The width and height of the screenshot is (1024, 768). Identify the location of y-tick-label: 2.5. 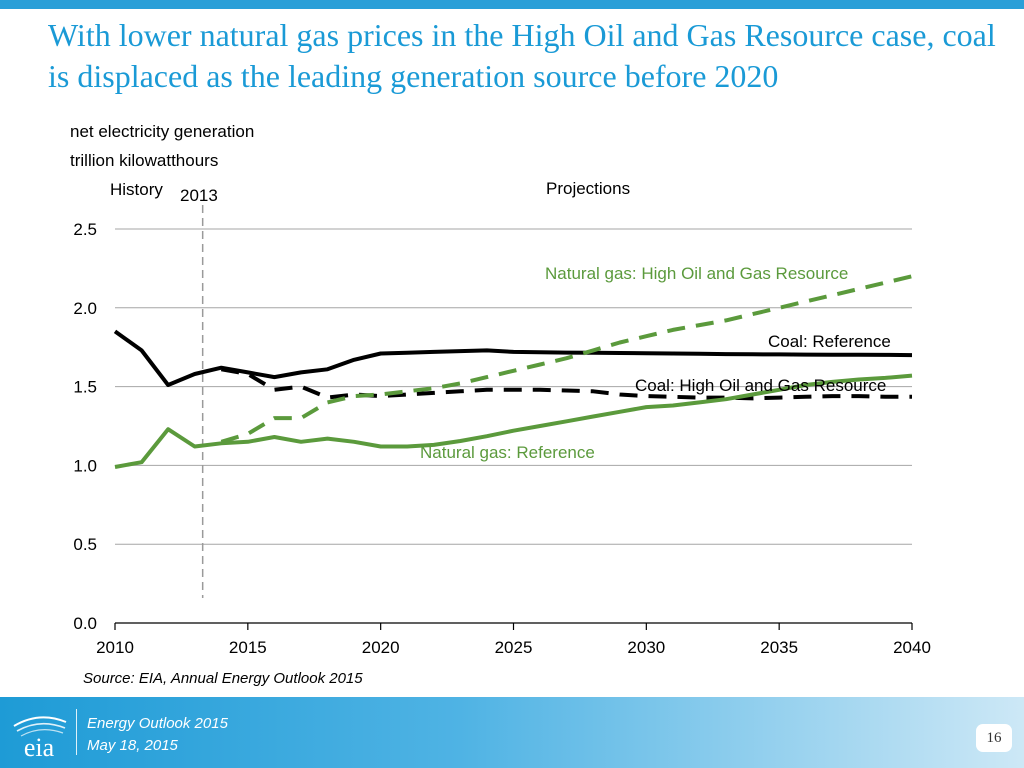
(85, 229).